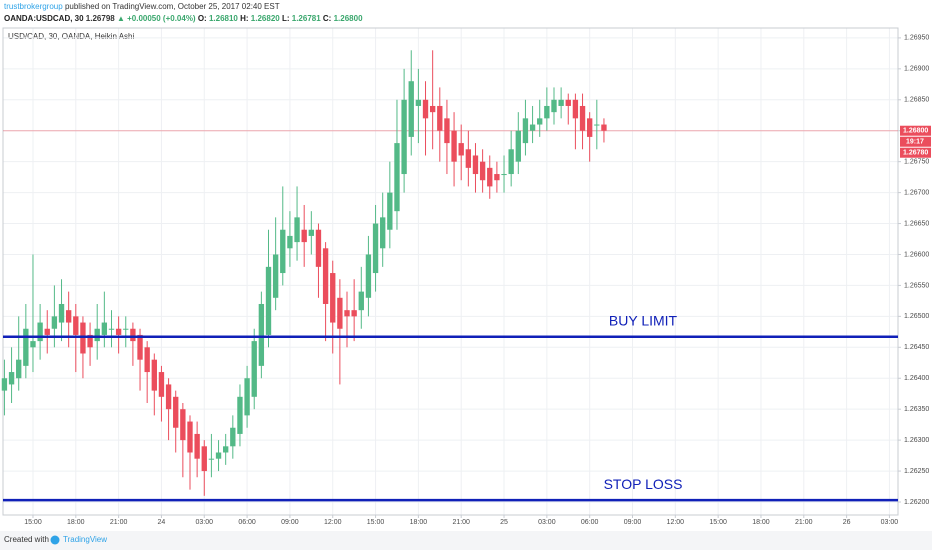 This screenshot has height=550, width=932. What do you see at coordinates (55, 540) in the screenshot?
I see `logo` at bounding box center [55, 540].